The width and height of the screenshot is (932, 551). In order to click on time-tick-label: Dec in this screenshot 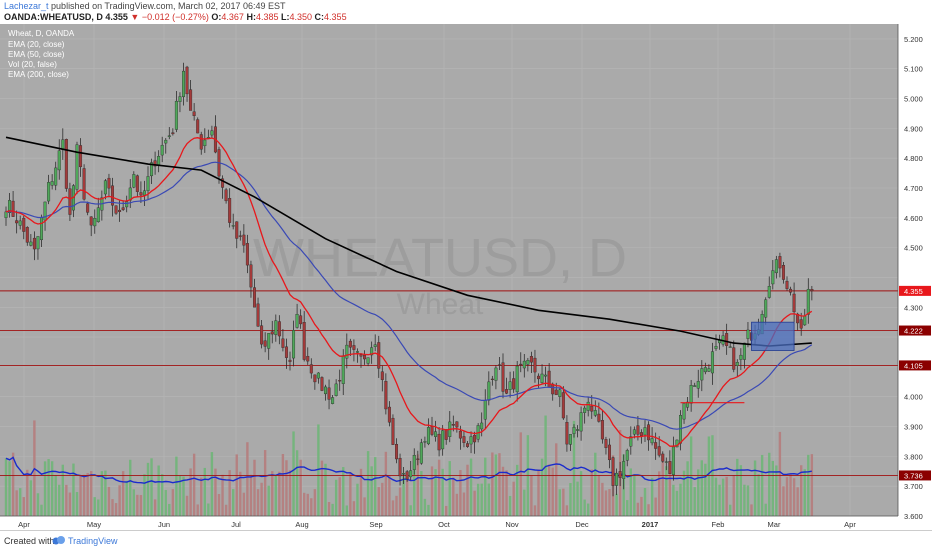, I will do `click(582, 524)`.